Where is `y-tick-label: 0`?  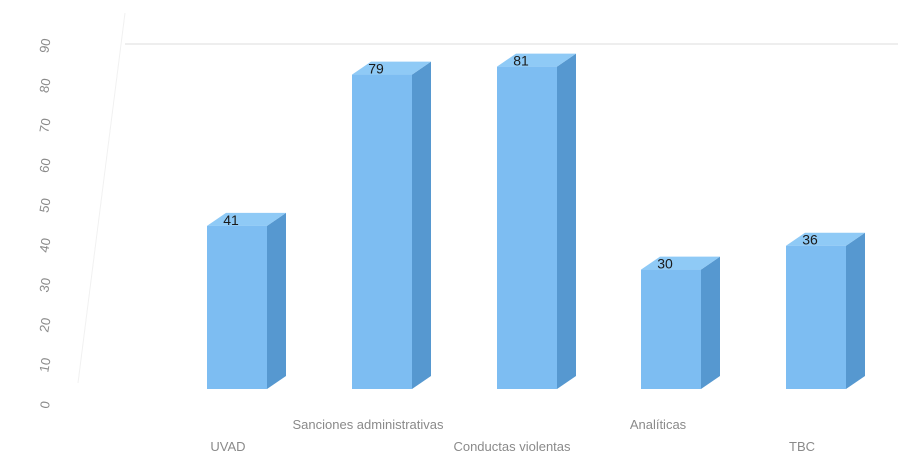
y-tick-label: 0 is located at coordinates (45, 405).